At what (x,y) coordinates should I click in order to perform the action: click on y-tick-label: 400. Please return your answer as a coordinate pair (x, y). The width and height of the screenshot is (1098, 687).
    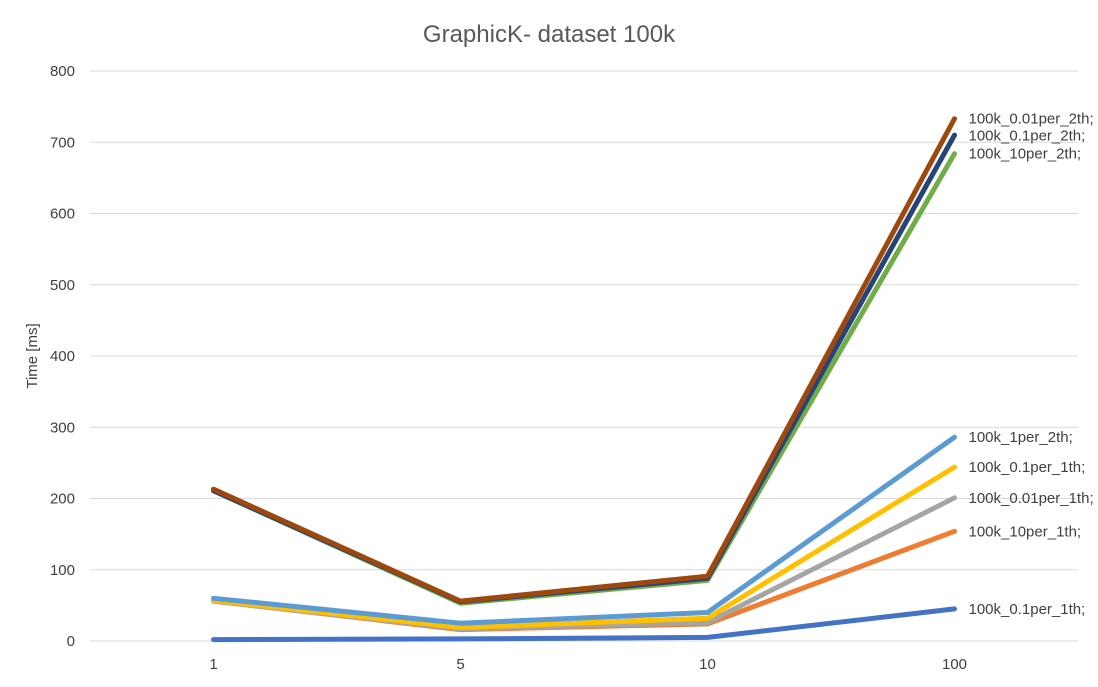
    Looking at the image, I should click on (62, 356).